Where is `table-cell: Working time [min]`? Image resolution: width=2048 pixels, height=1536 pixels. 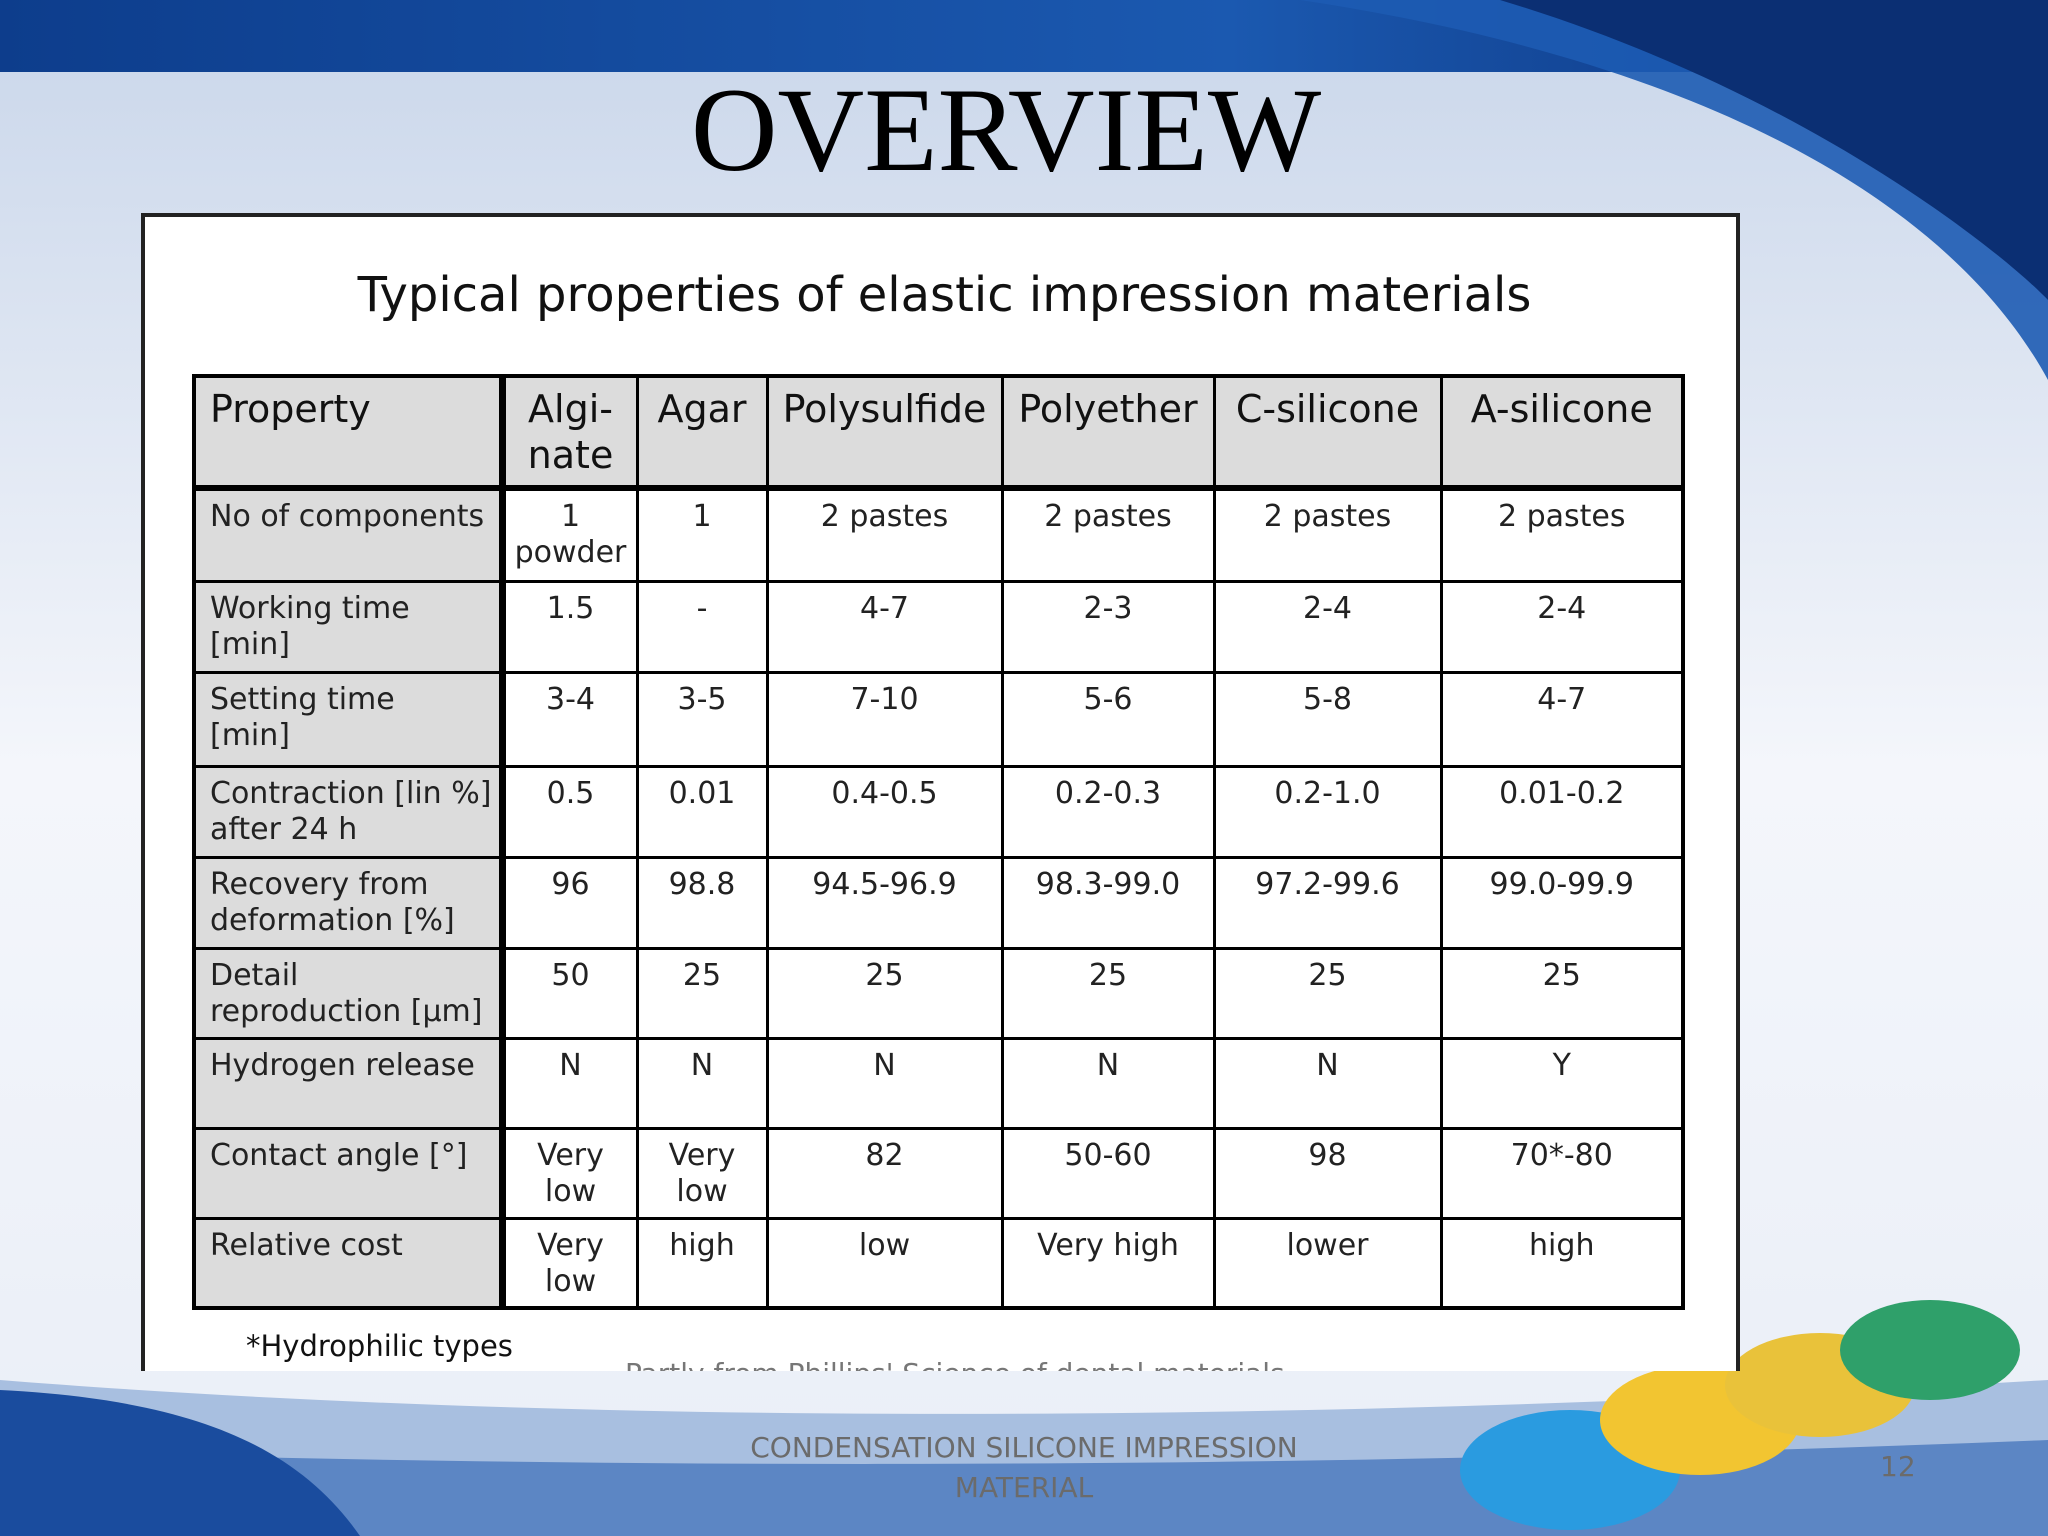
table-cell: Working time [min] is located at coordinates (349, 626).